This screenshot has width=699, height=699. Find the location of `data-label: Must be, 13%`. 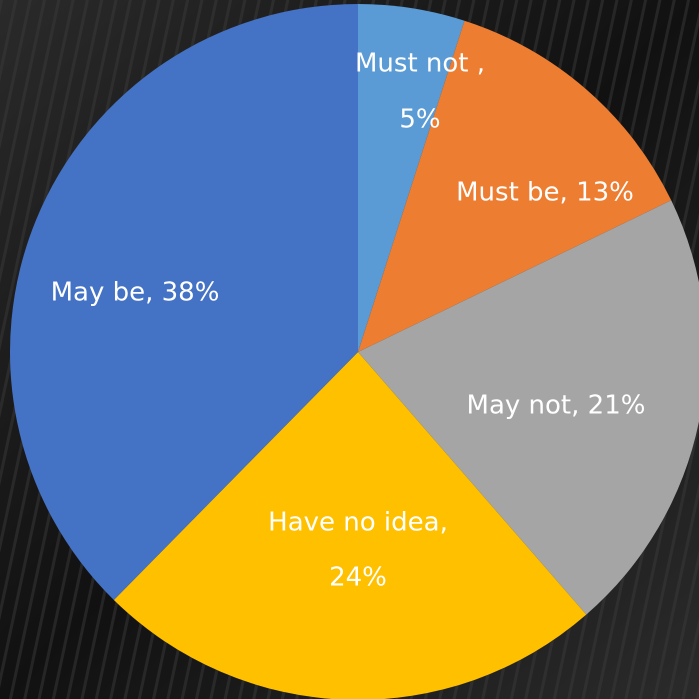

data-label: Must be, 13% is located at coordinates (545, 193).